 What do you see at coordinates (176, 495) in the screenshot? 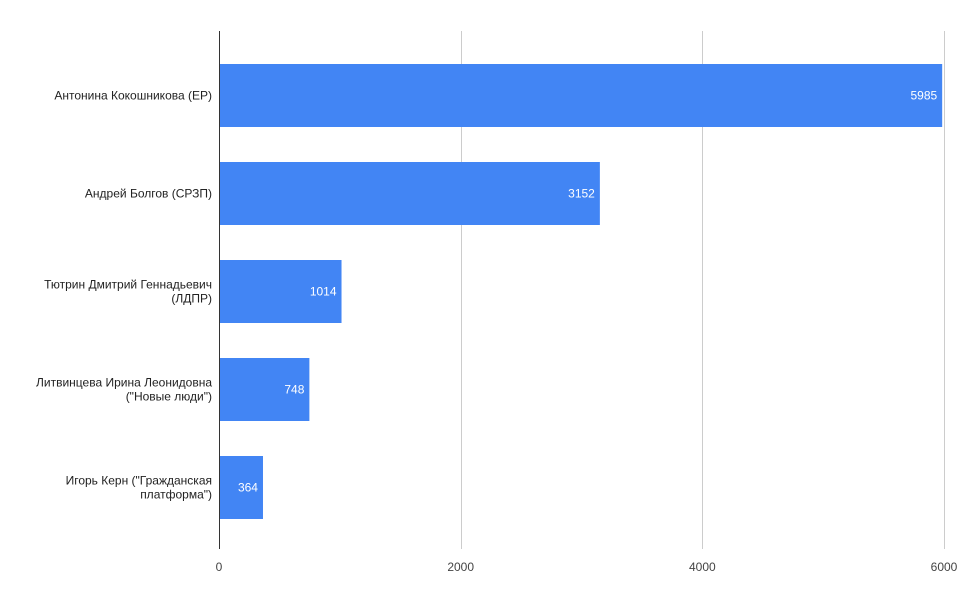
I see `category-label-line-4-1: платформа")` at bounding box center [176, 495].